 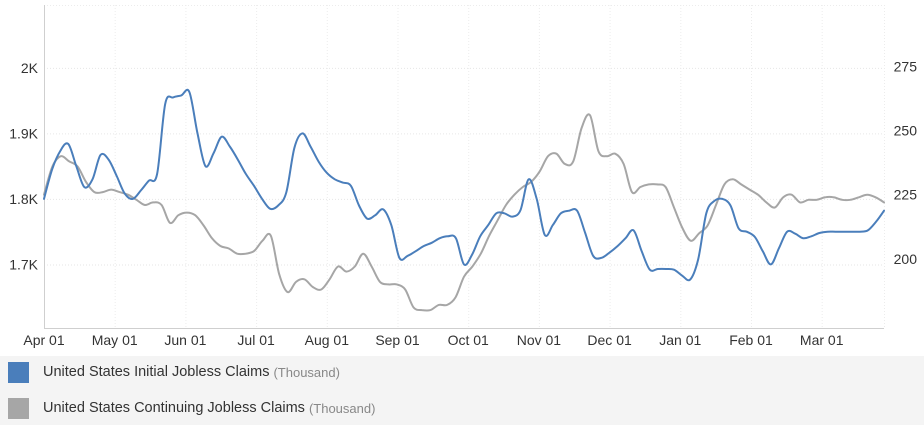 I want to click on y-left-tick-label: 1.7K, so click(x=23, y=264).